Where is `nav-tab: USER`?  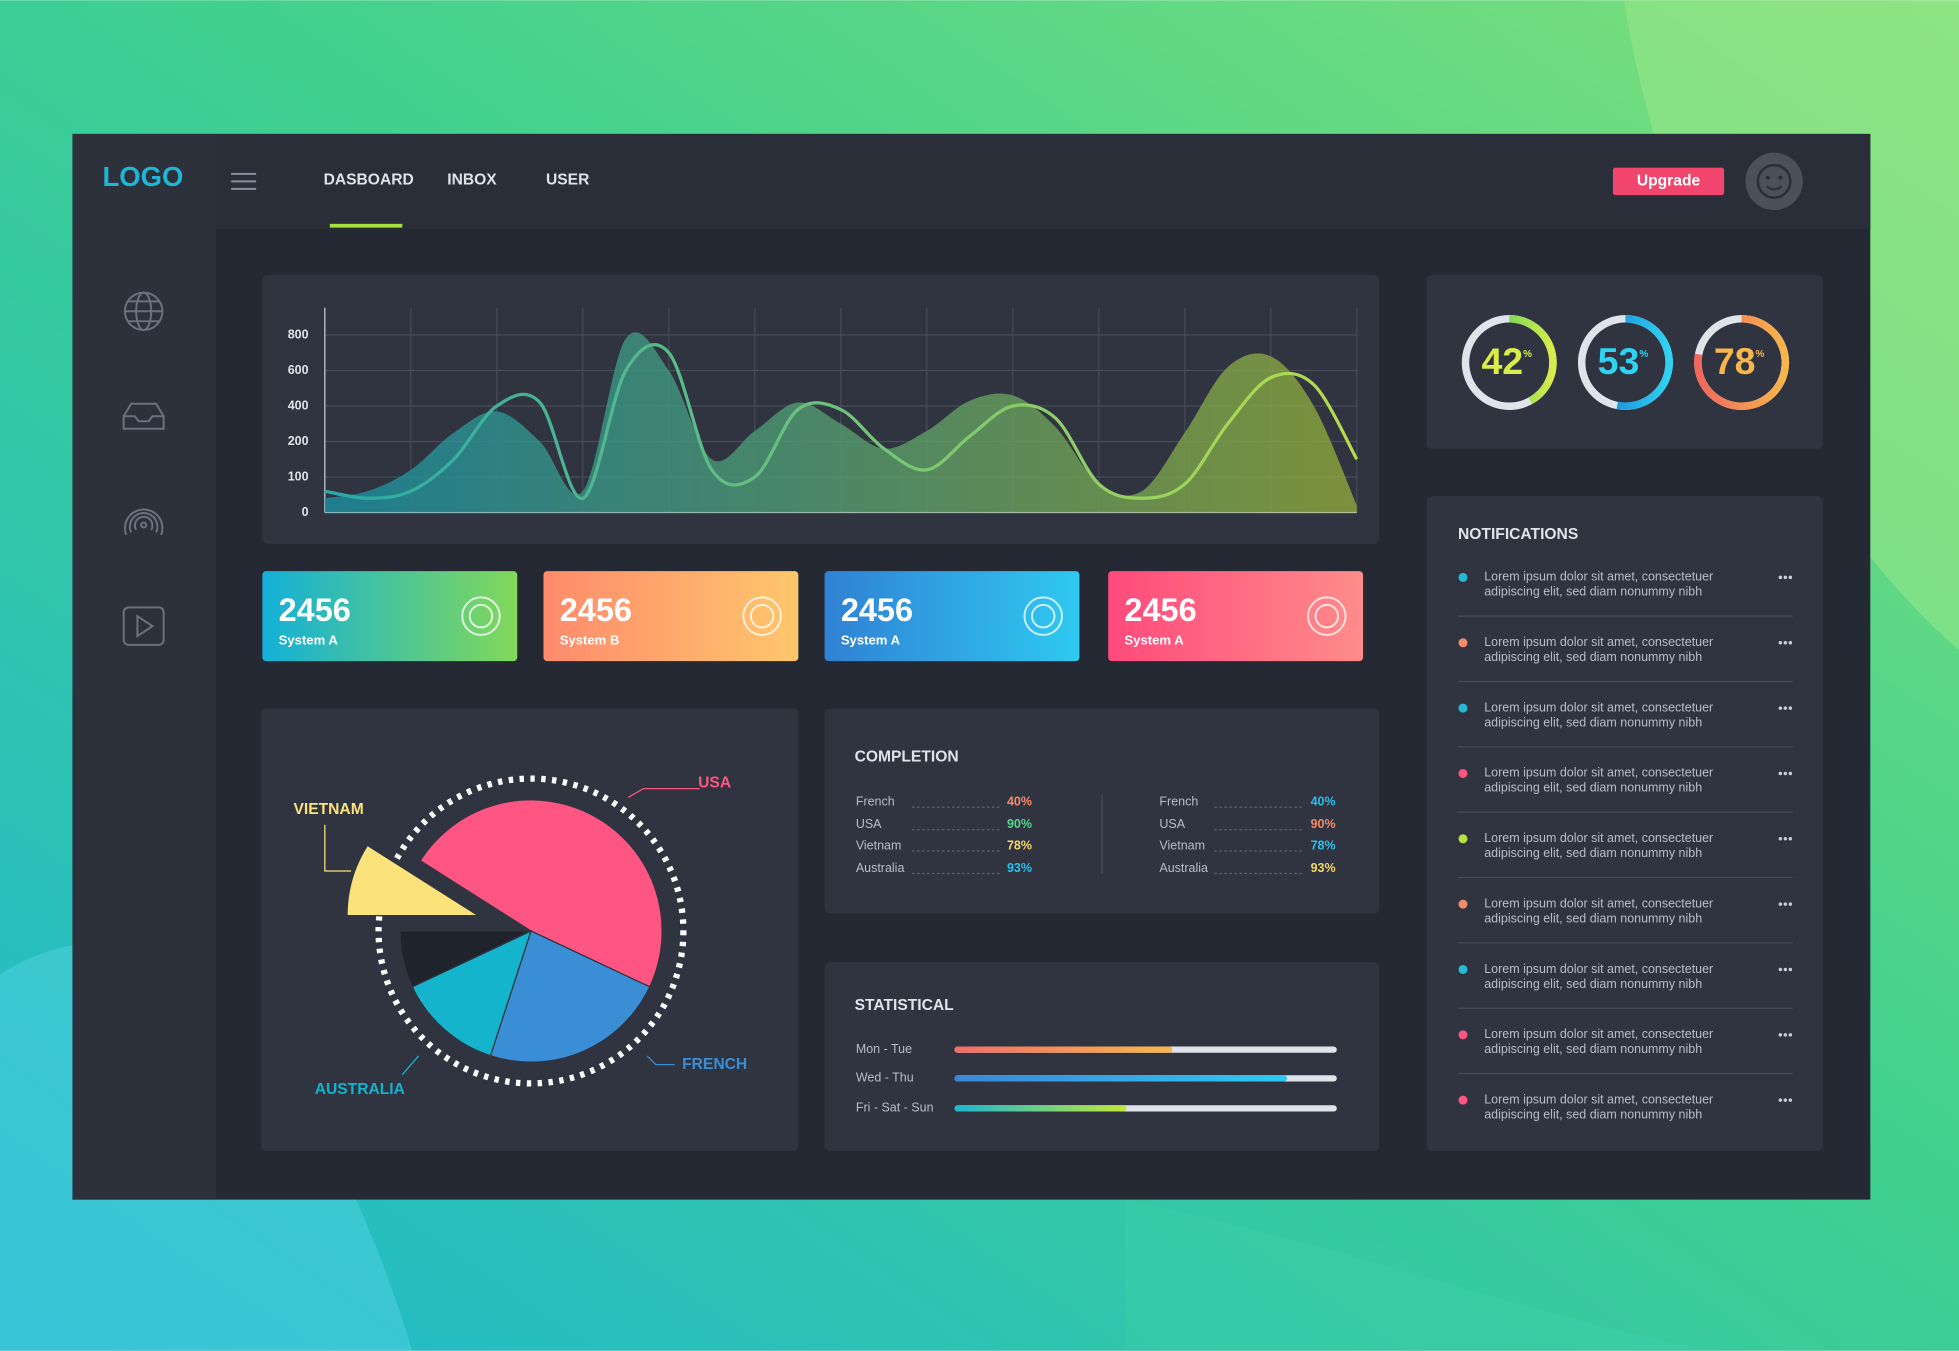
nav-tab: USER is located at coordinates (567, 179).